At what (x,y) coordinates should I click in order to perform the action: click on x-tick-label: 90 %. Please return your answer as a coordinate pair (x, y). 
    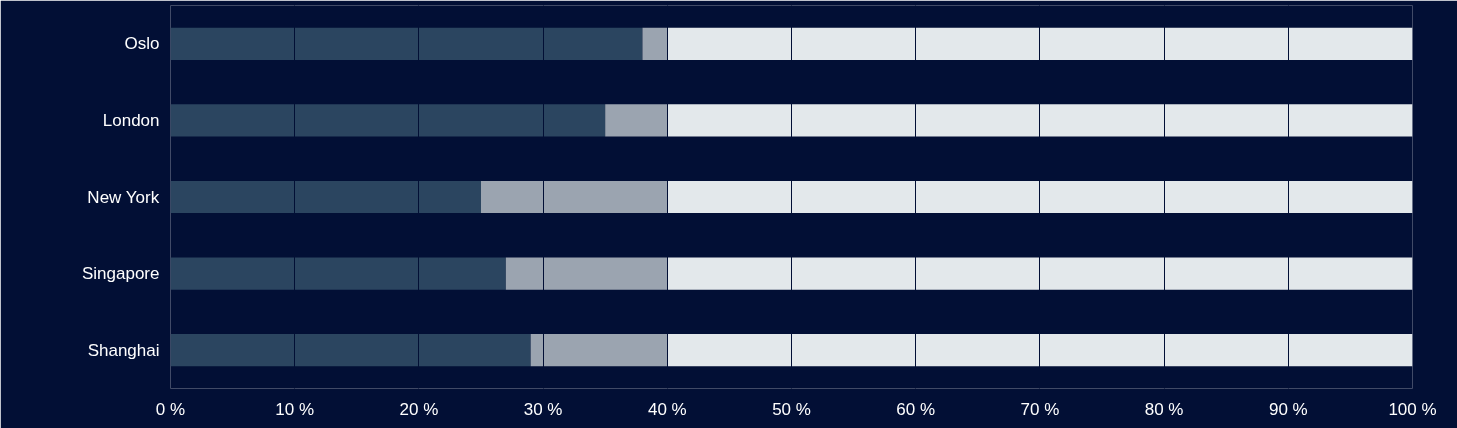
    Looking at the image, I should click on (1288, 409).